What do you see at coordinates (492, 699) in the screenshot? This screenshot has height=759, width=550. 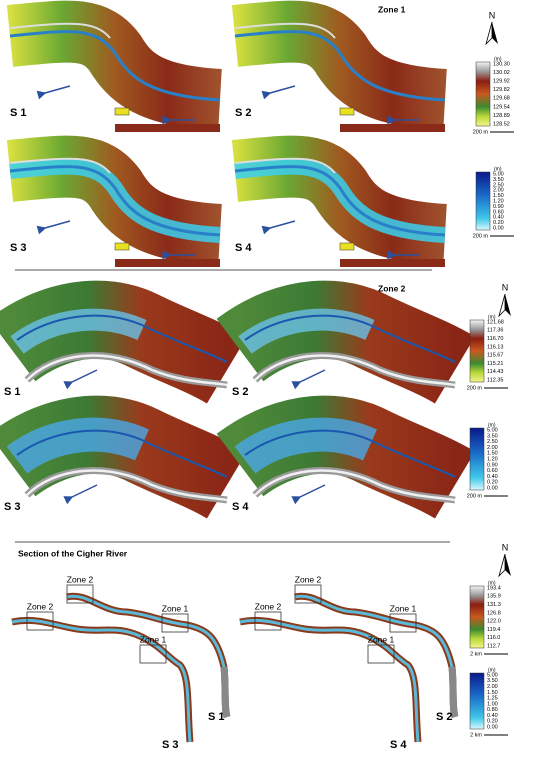 I see `legend-label: 1.25` at bounding box center [492, 699].